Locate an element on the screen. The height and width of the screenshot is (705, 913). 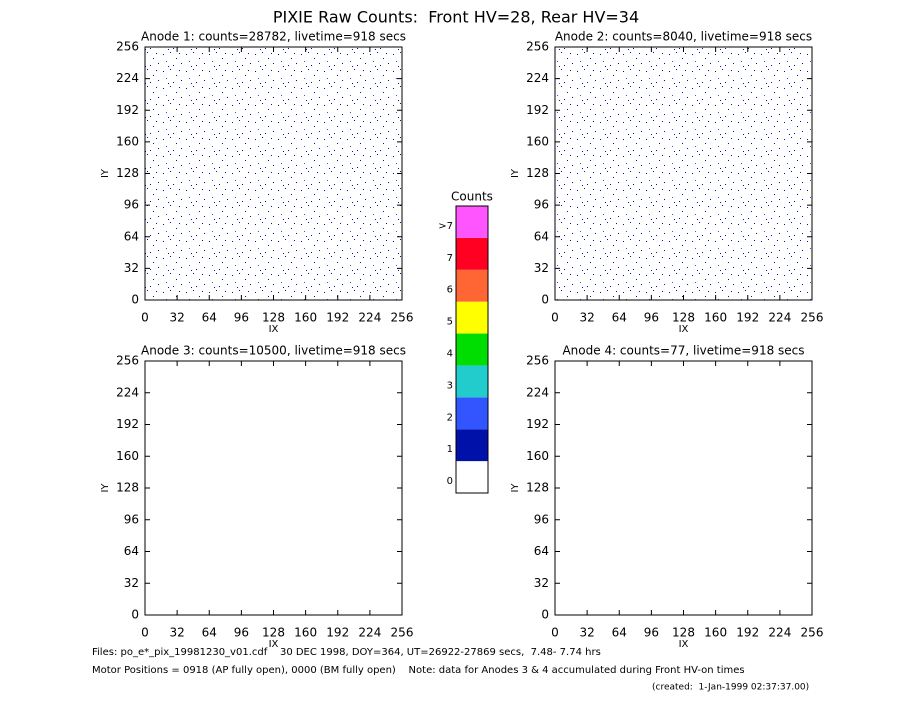
colorbar-label: 2 is located at coordinates (450, 417).